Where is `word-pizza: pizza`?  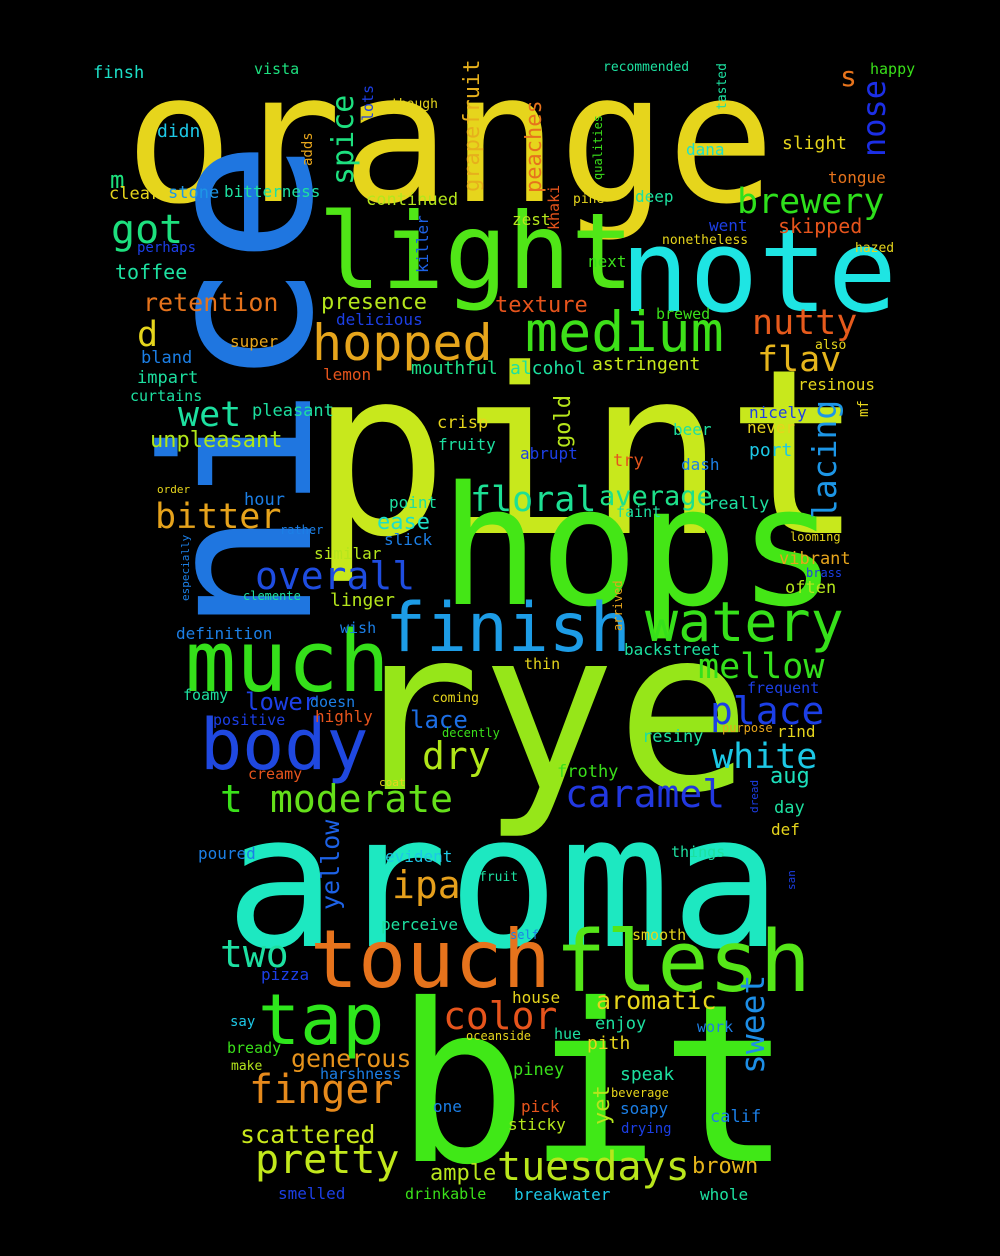
word-pizza: pizza is located at coordinates (285, 974).